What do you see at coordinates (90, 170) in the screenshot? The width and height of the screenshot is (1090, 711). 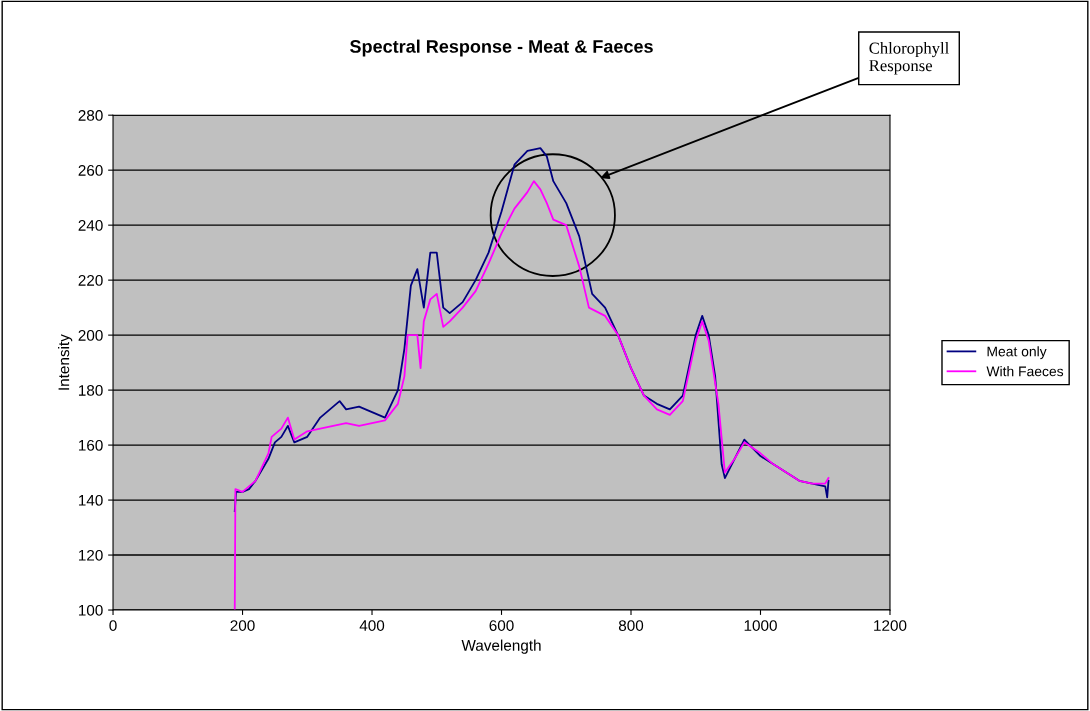 I see `y-tick-label: 260` at bounding box center [90, 170].